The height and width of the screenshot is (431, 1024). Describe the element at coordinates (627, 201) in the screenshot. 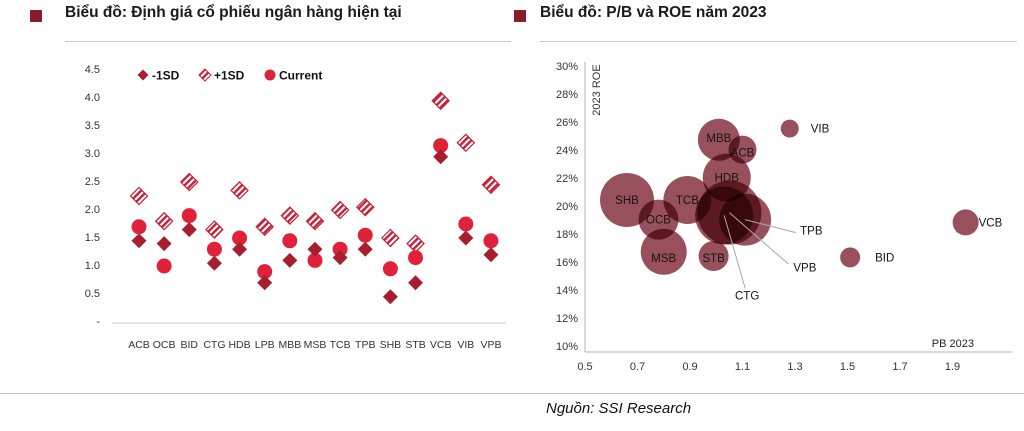

I see `bubble-label-SHB: SHB` at that location.